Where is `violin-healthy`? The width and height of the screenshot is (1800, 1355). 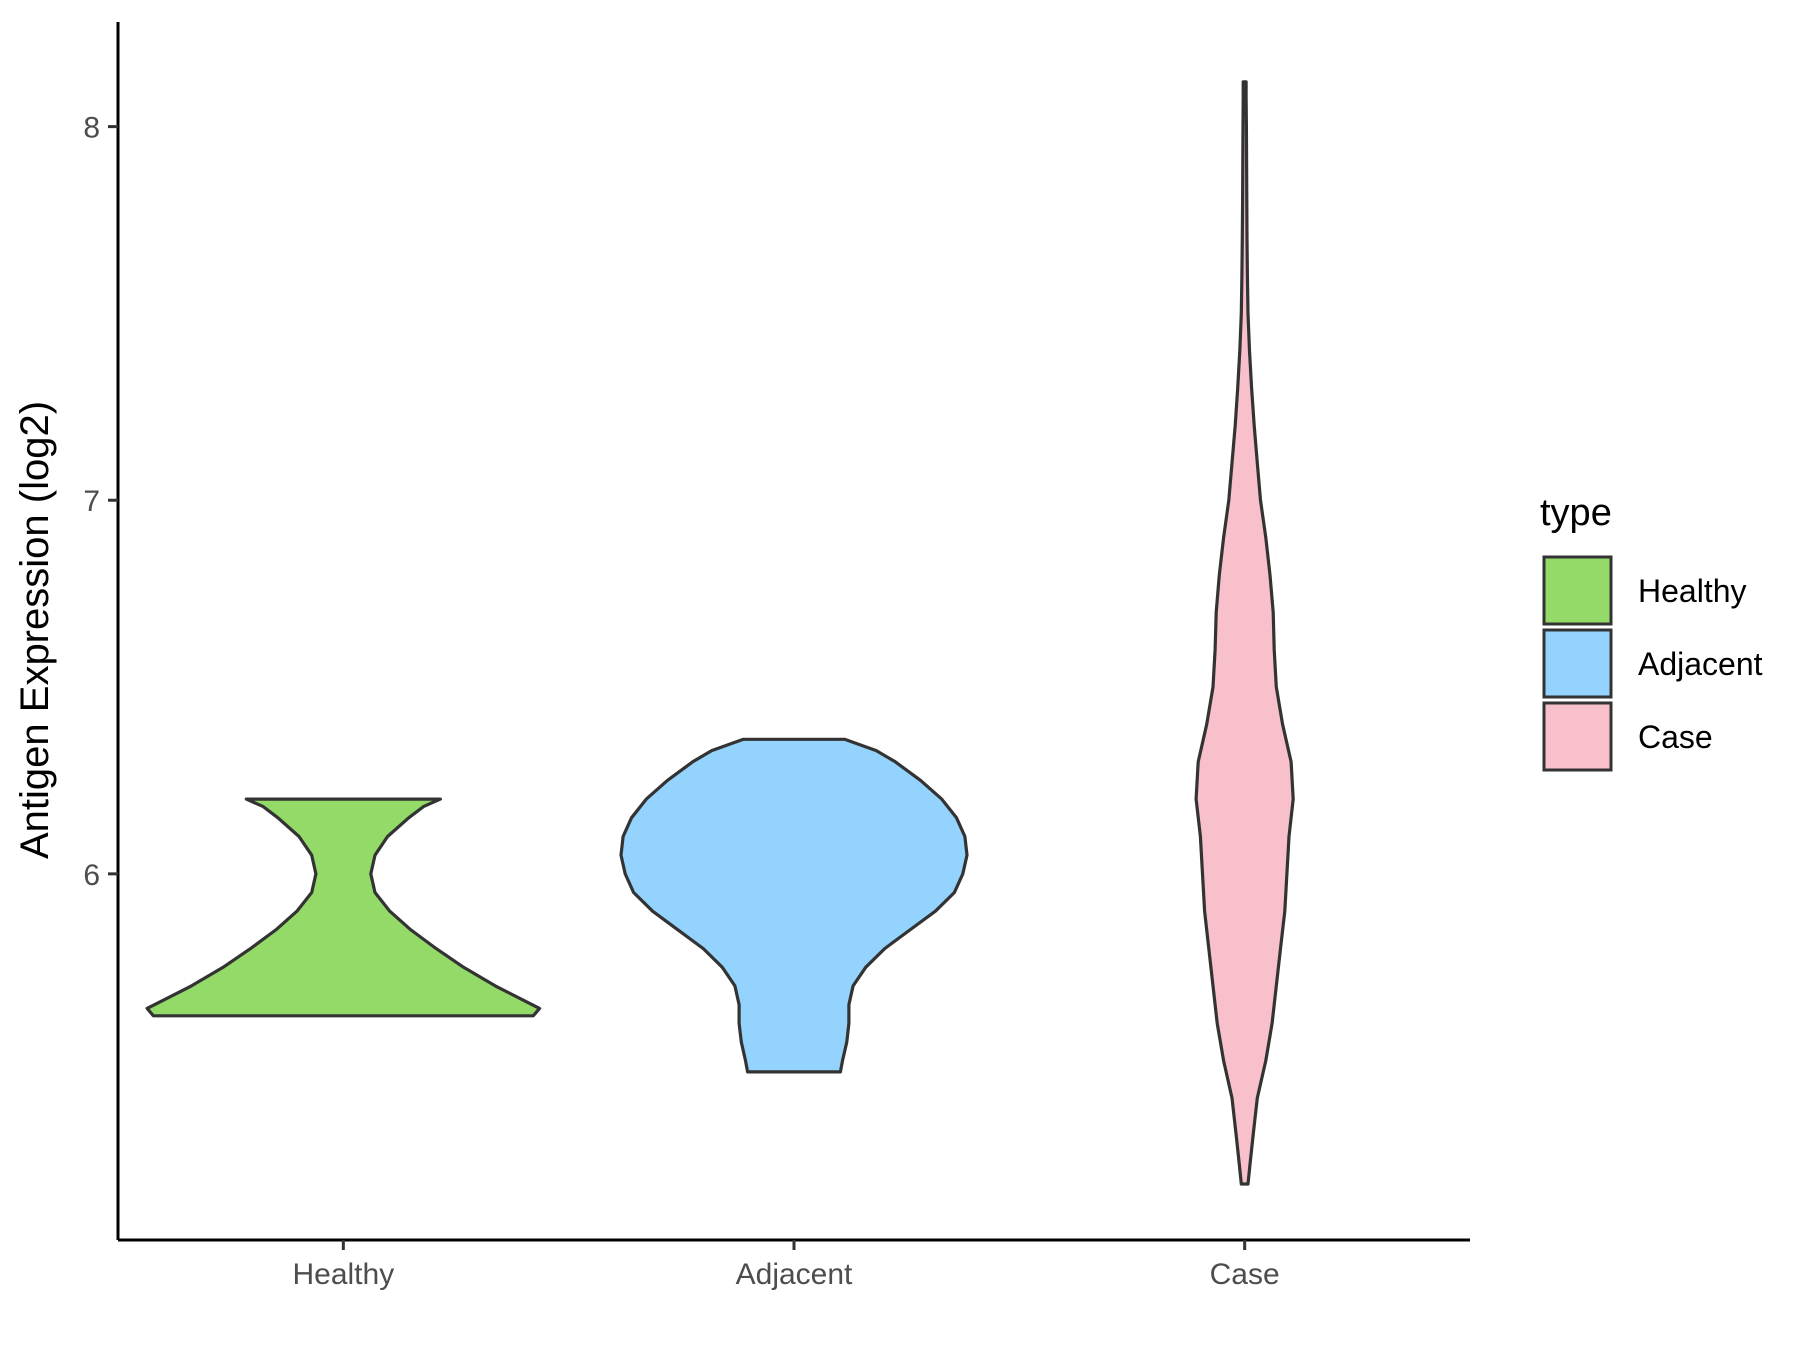 violin-healthy is located at coordinates (343, 907).